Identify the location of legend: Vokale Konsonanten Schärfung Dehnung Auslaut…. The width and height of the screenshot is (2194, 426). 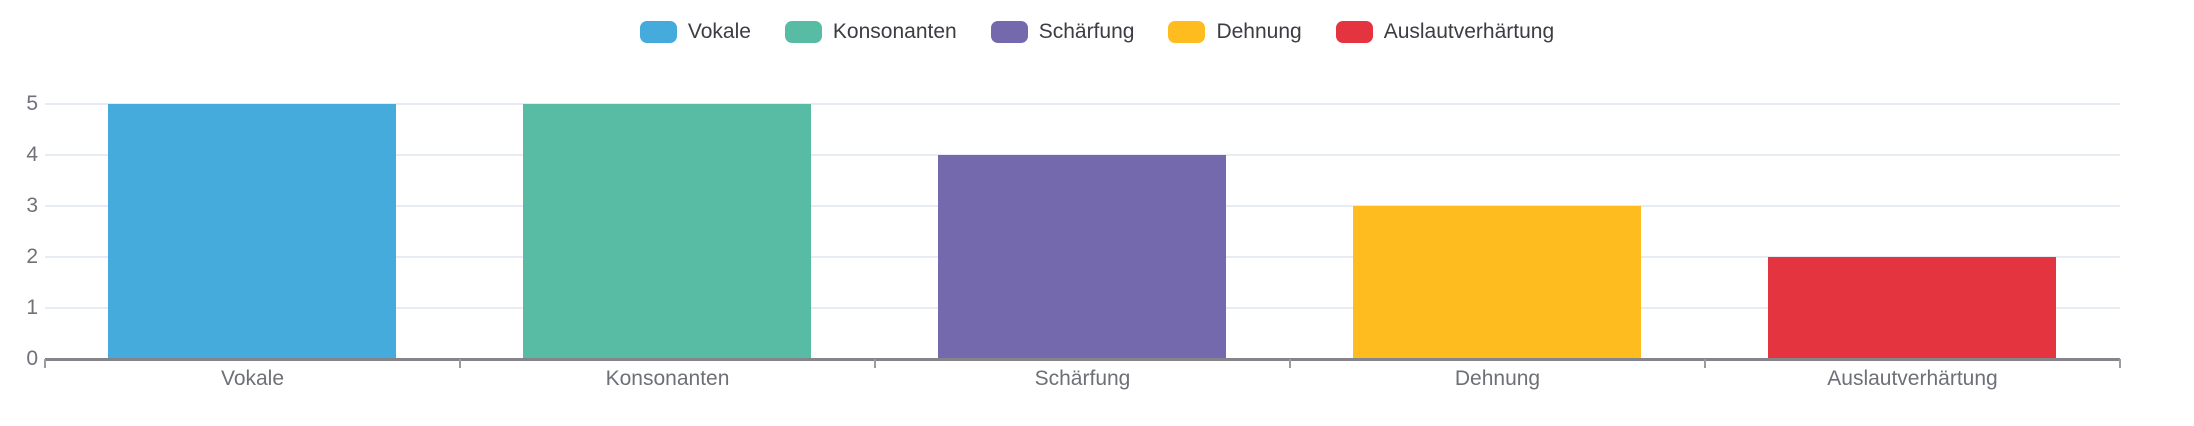
(1097, 32).